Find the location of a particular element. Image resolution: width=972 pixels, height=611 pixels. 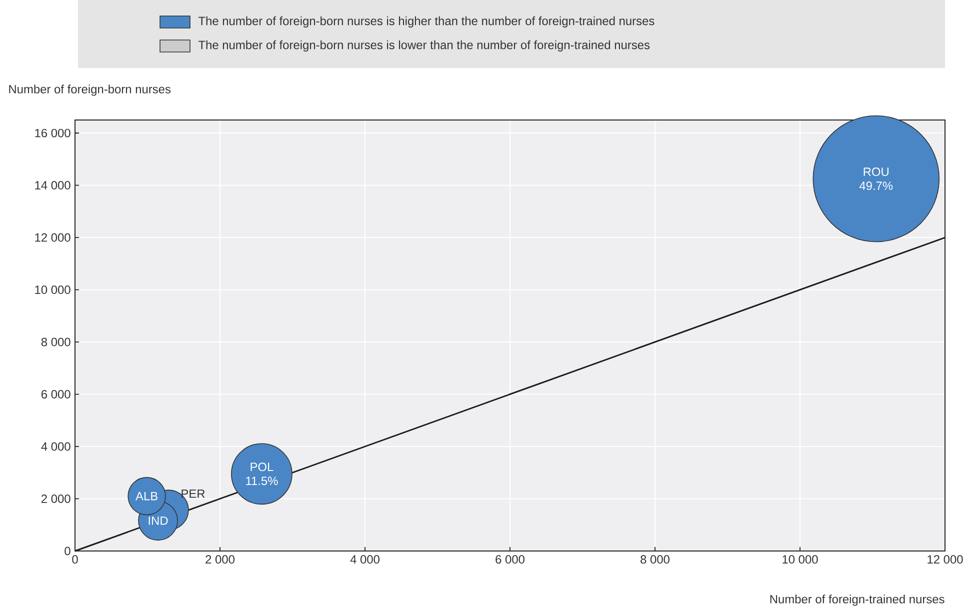

annotation: 11.5% is located at coordinates (262, 481).